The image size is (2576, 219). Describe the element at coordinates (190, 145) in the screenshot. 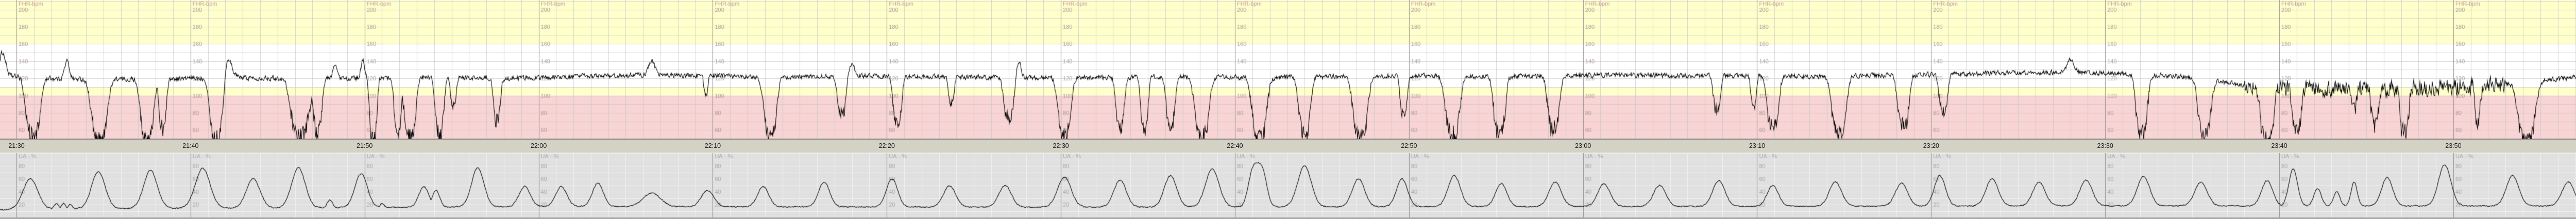

I see `time-label: 21:40` at that location.